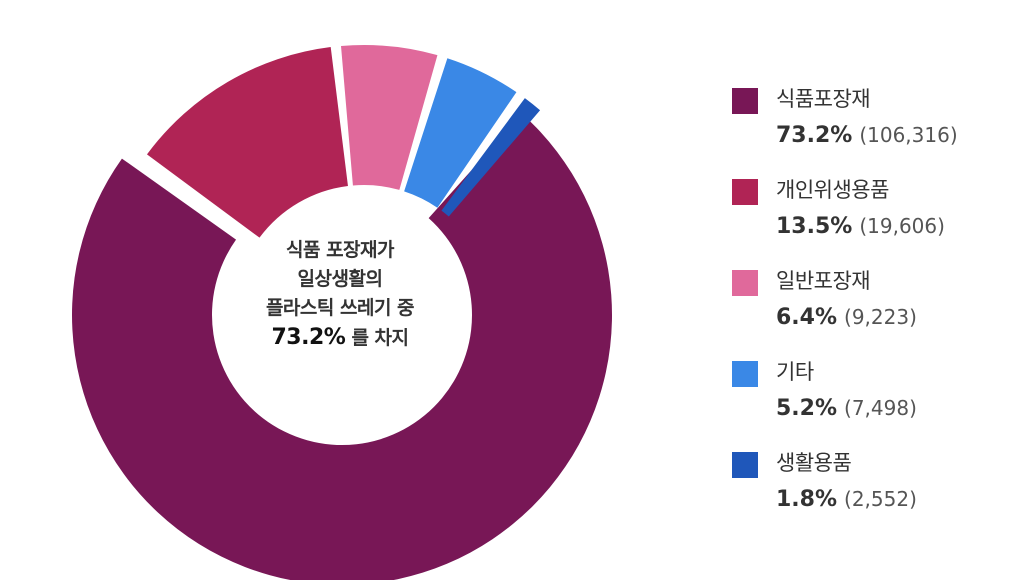 Image resolution: width=1024 pixels, height=580 pixels. I want to click on legend-value: 1.8% (2,552), so click(846, 499).